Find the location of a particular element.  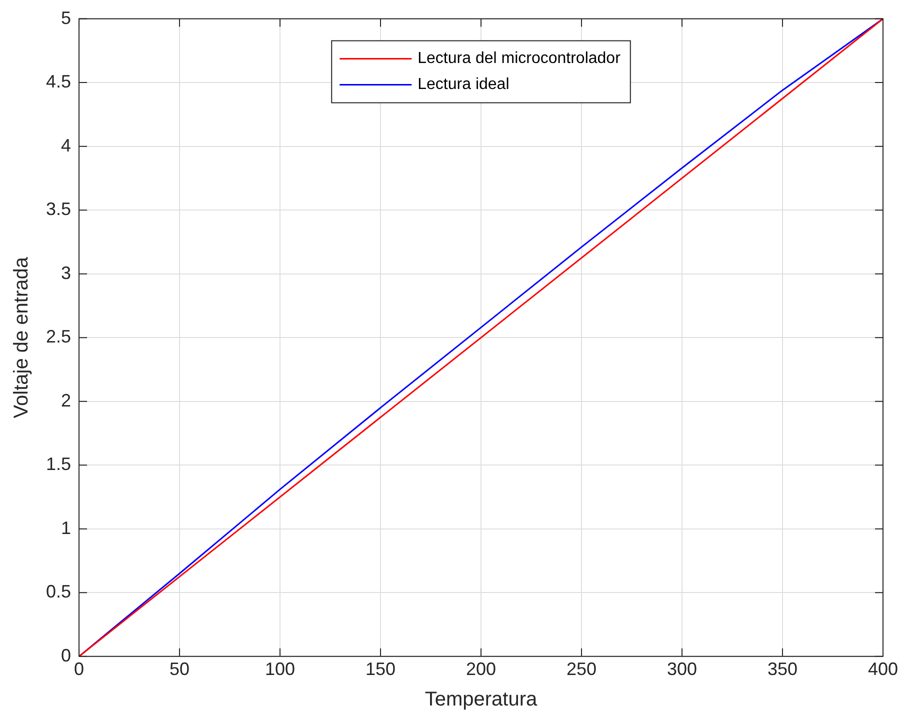

legend-label: Lectura ideal is located at coordinates (464, 85).